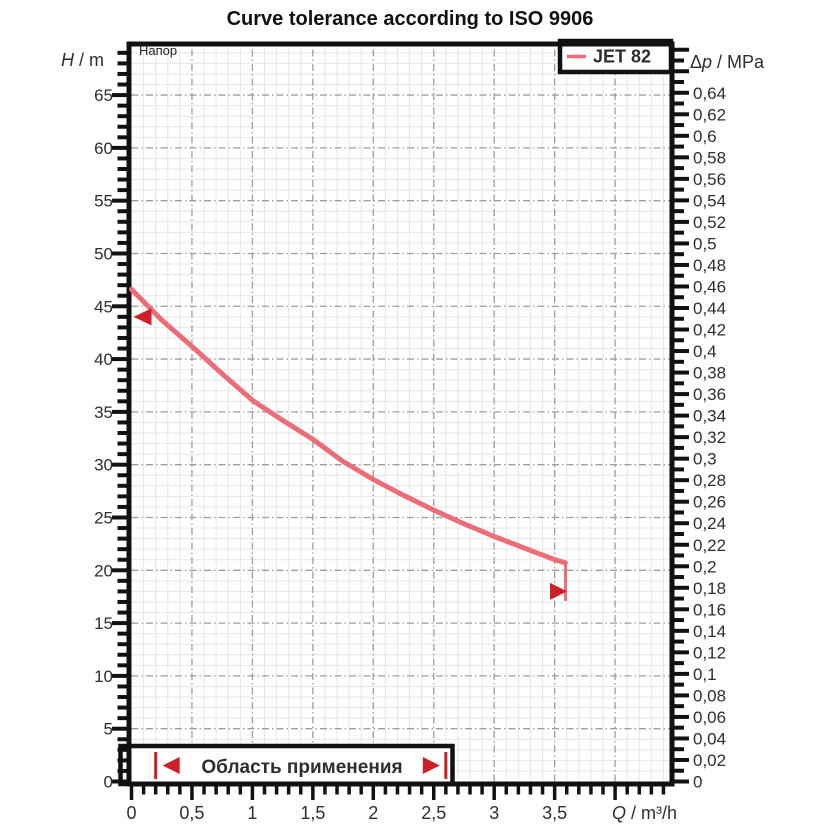 The width and height of the screenshot is (840, 840). I want to click on y-right-tick-label: 0,28, so click(709, 480).